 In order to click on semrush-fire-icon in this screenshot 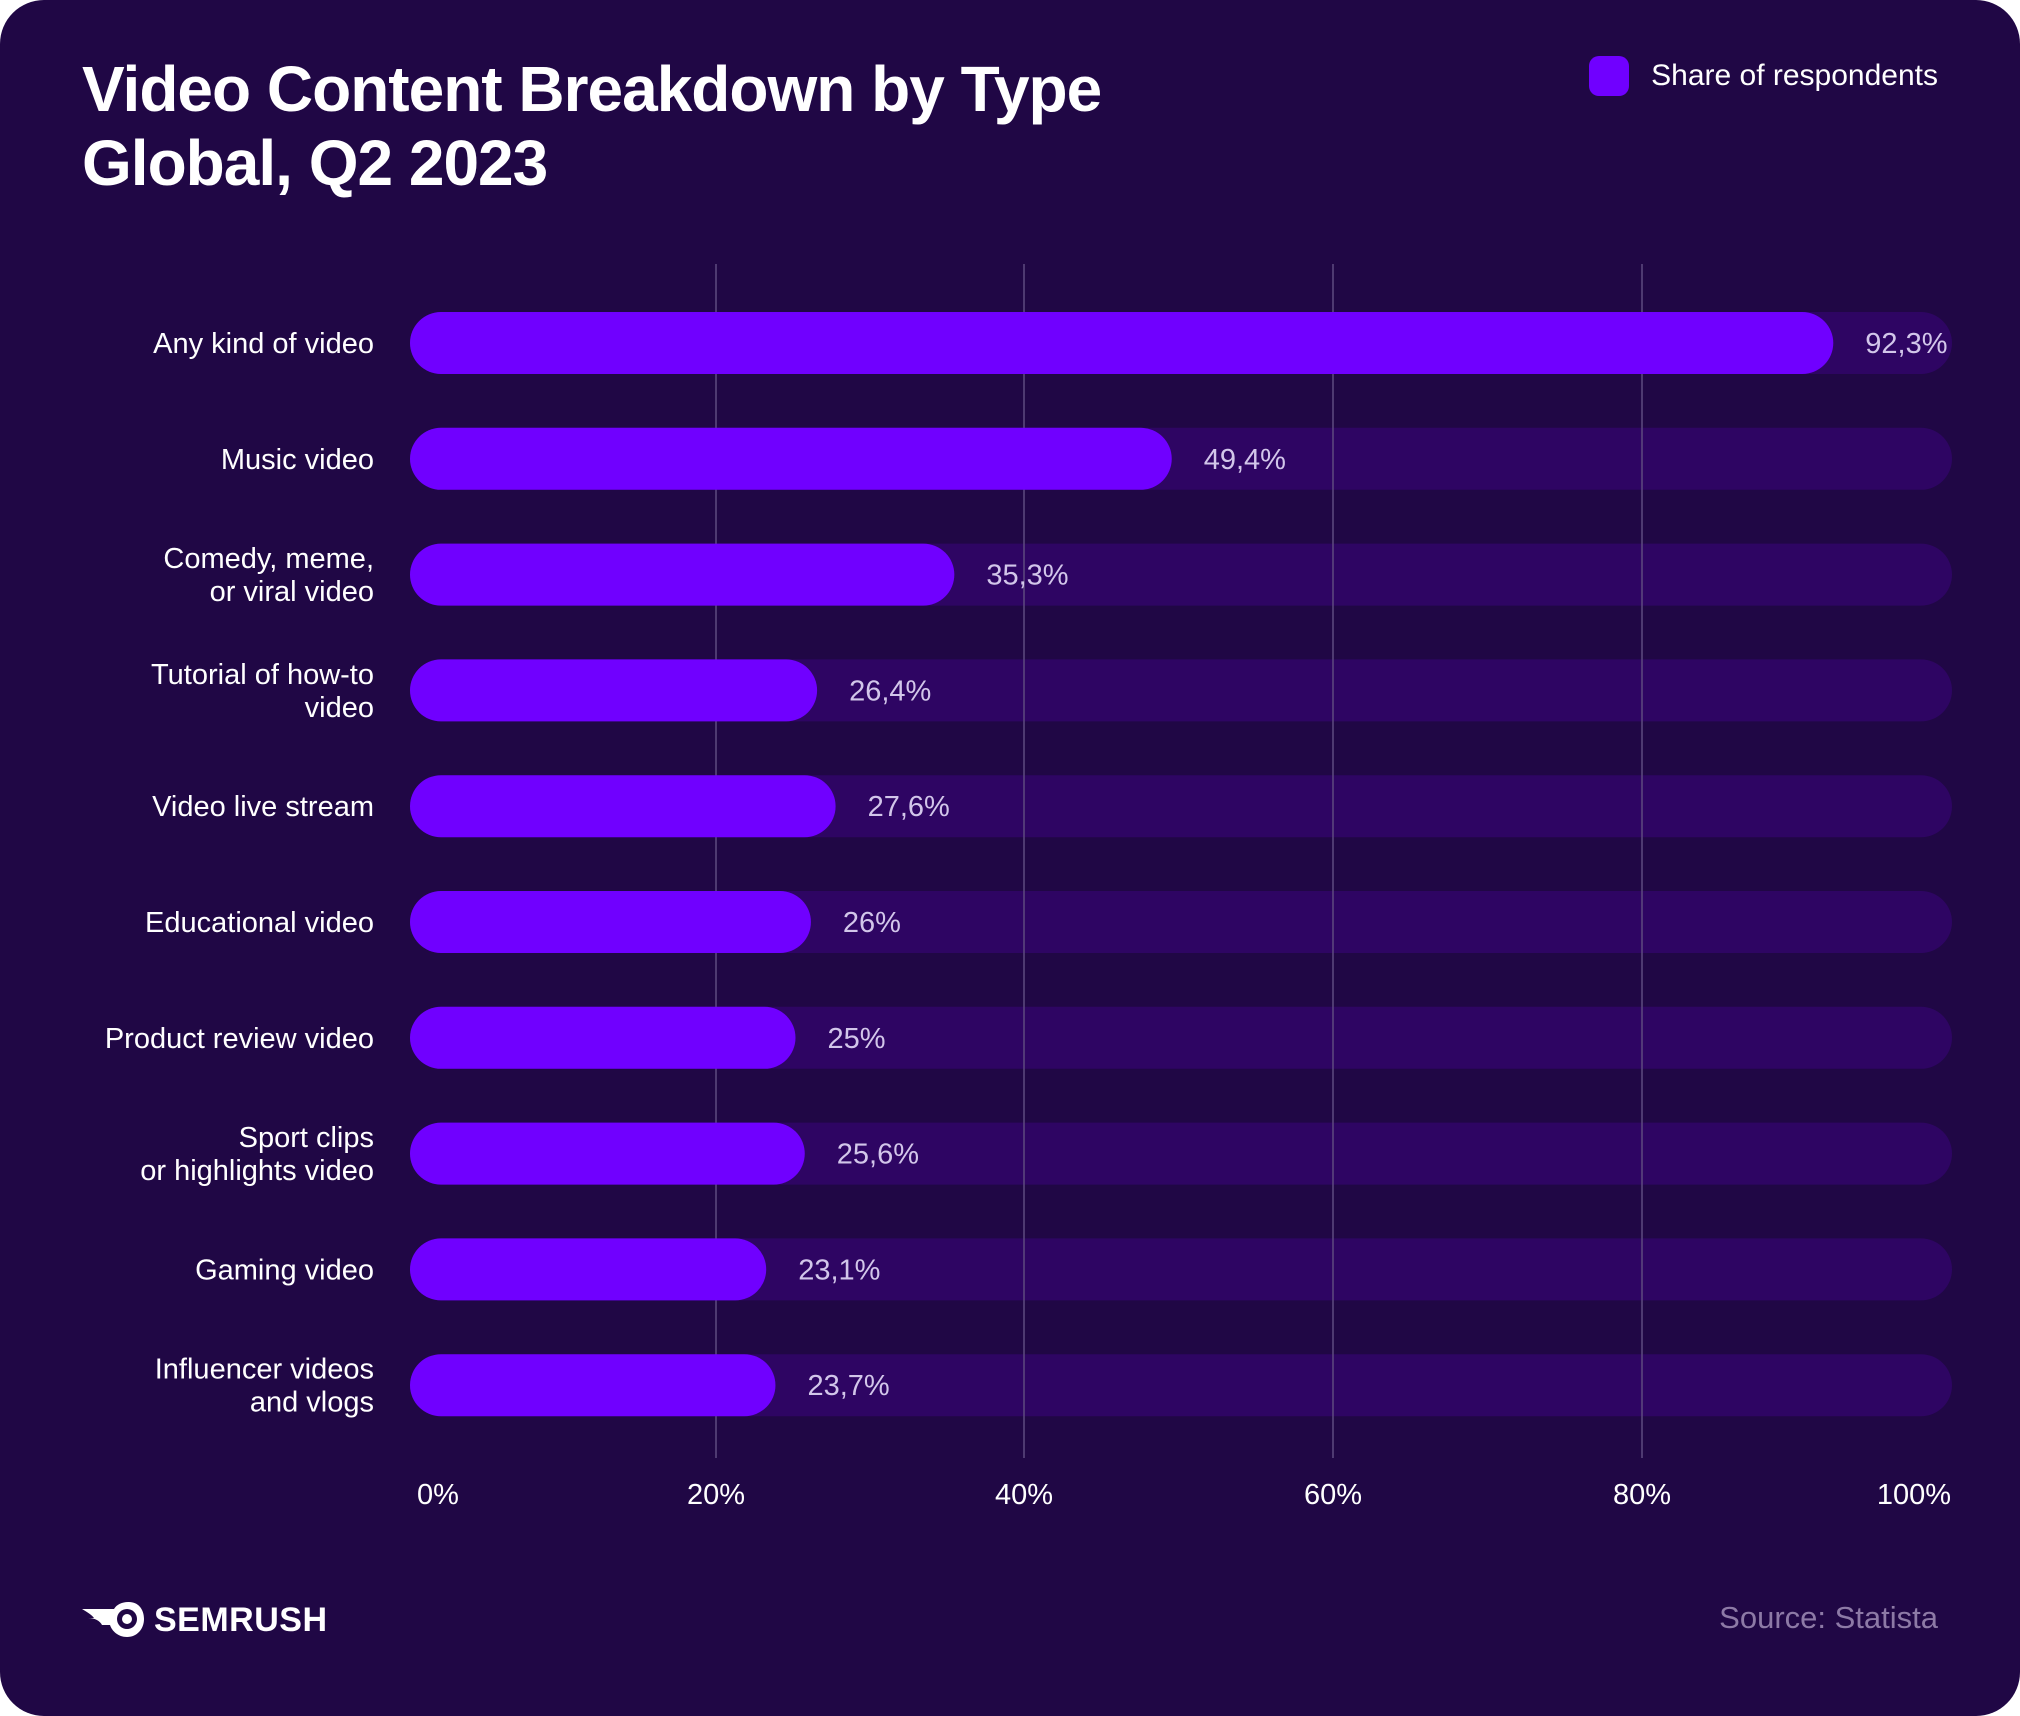, I will do `click(113, 1619)`.